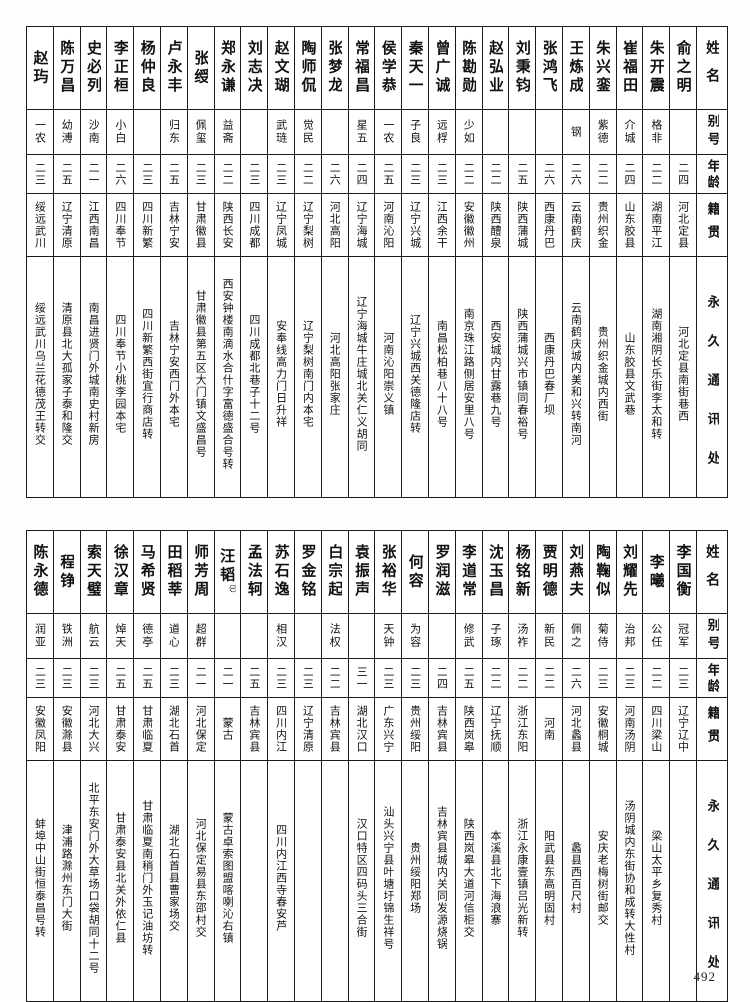 The image size is (750, 1002). What do you see at coordinates (576, 68) in the screenshot?
I see `name-text: 王炼成` at bounding box center [576, 68].